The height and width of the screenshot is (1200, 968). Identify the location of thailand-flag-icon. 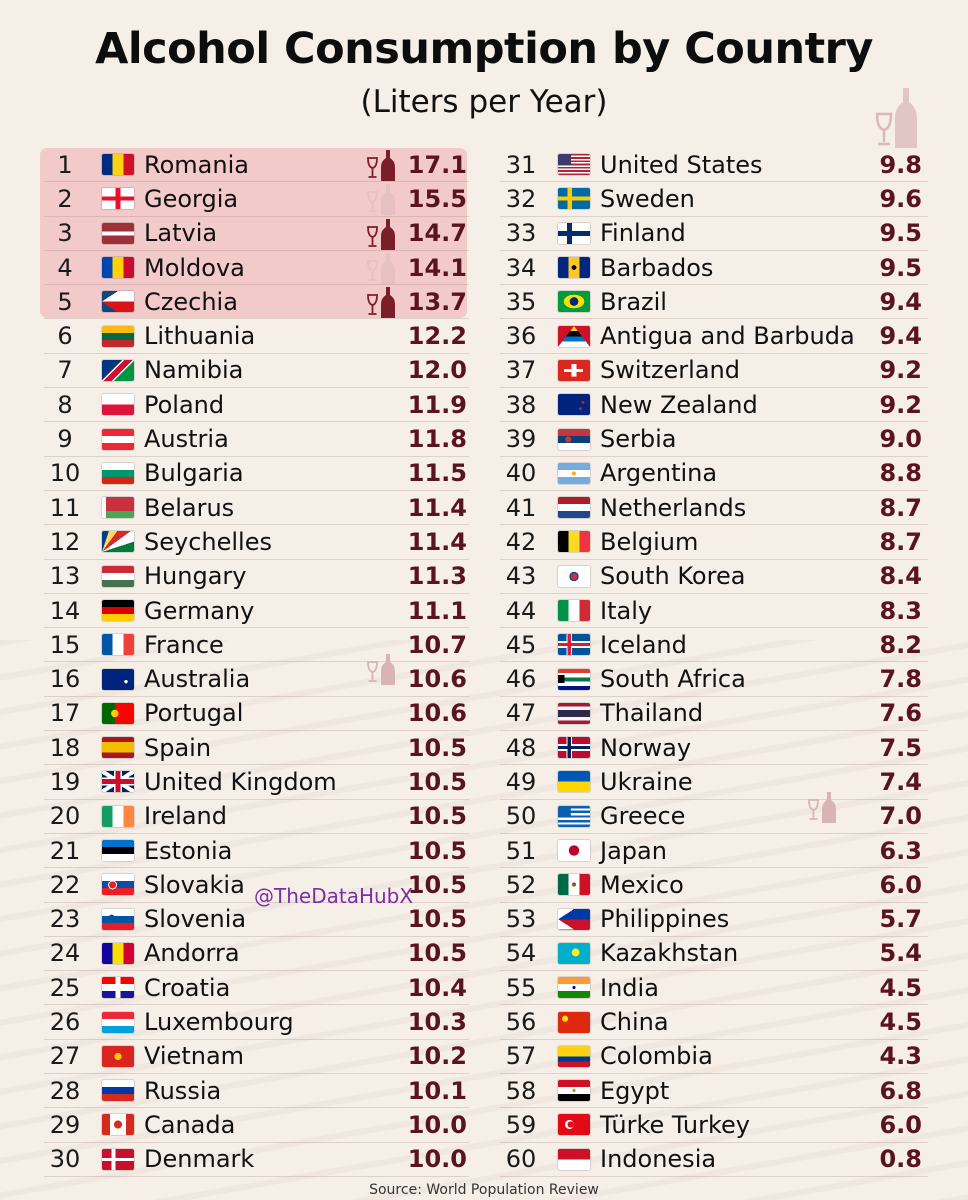
(574, 713).